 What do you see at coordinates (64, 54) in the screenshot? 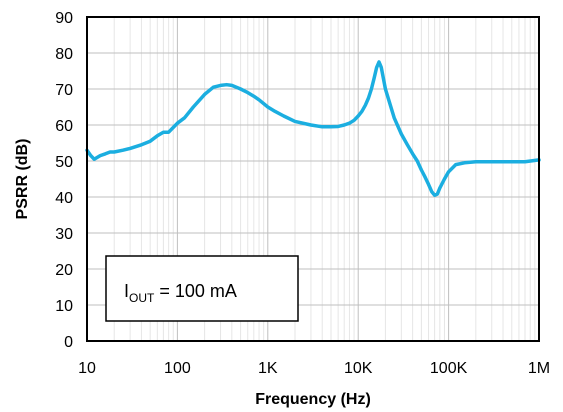
I see `y-tick-label: 80` at bounding box center [64, 54].